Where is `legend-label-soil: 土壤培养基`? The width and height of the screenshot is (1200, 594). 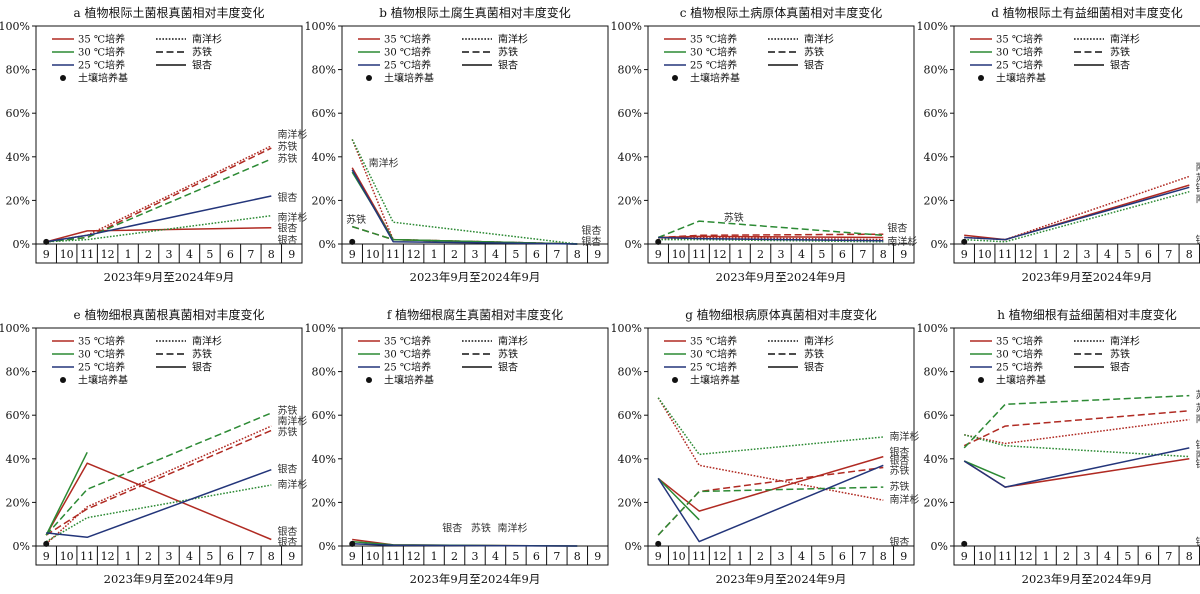
legend-label-soil: 土壤培养基 is located at coordinates (1021, 380).